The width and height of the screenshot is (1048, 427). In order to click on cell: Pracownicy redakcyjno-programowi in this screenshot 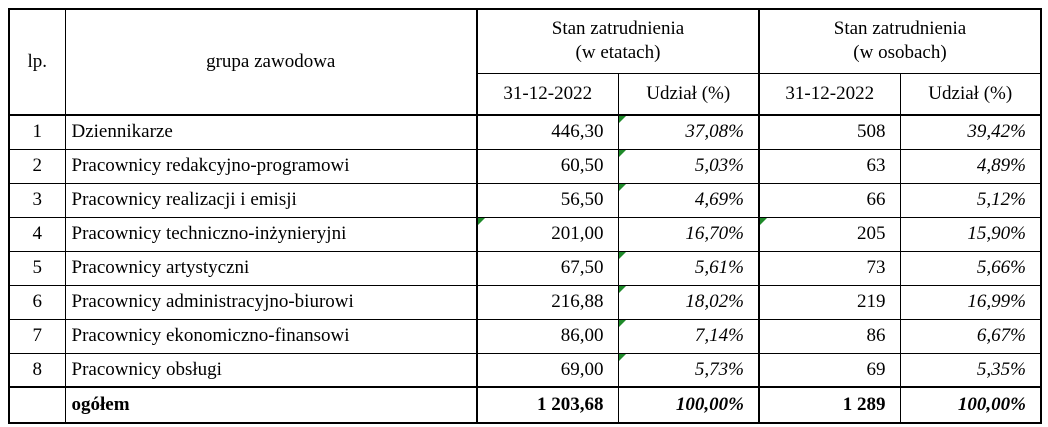, I will do `click(271, 166)`.